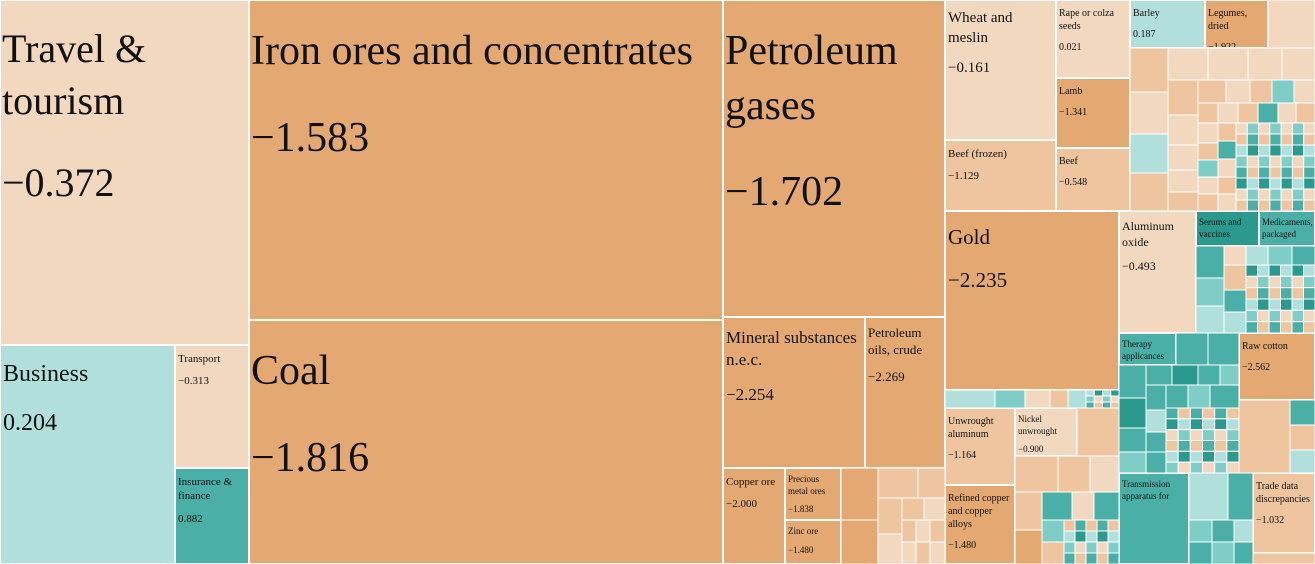 This screenshot has height=564, width=1315. Describe the element at coordinates (750, 395) in the screenshot. I see `tile-value: −2.254` at that location.